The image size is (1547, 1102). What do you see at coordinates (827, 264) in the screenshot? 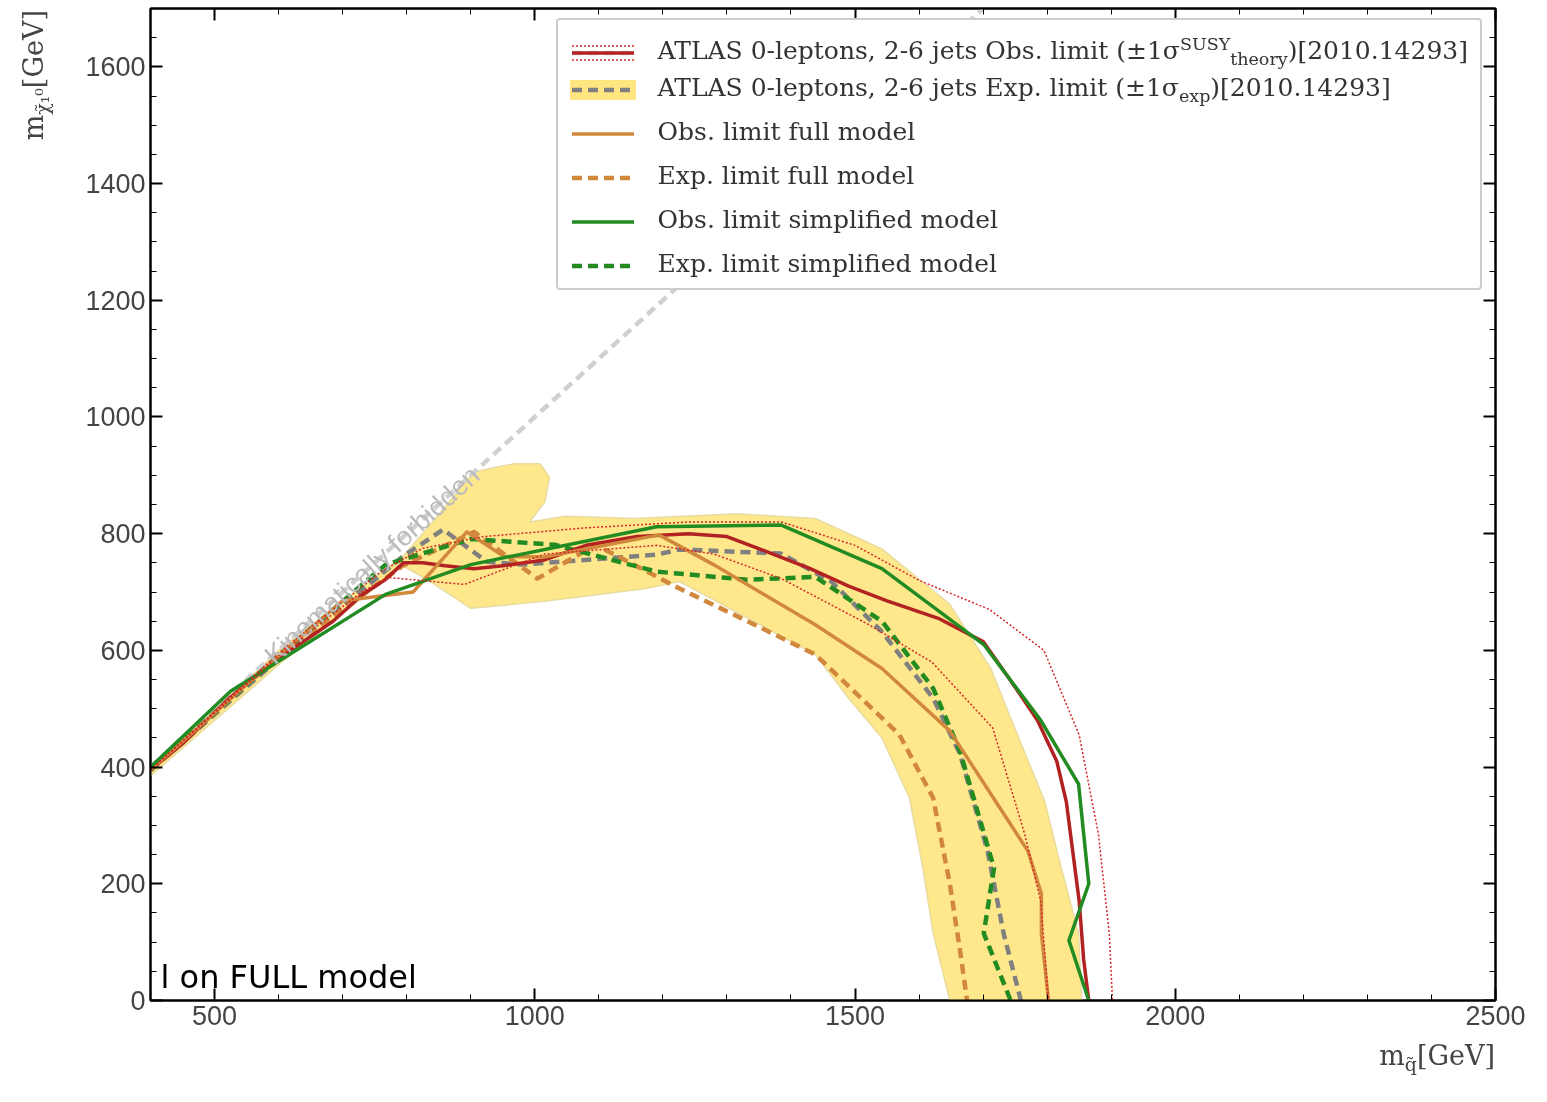
I see `legend-label: Exp. limit simplified model` at bounding box center [827, 264].